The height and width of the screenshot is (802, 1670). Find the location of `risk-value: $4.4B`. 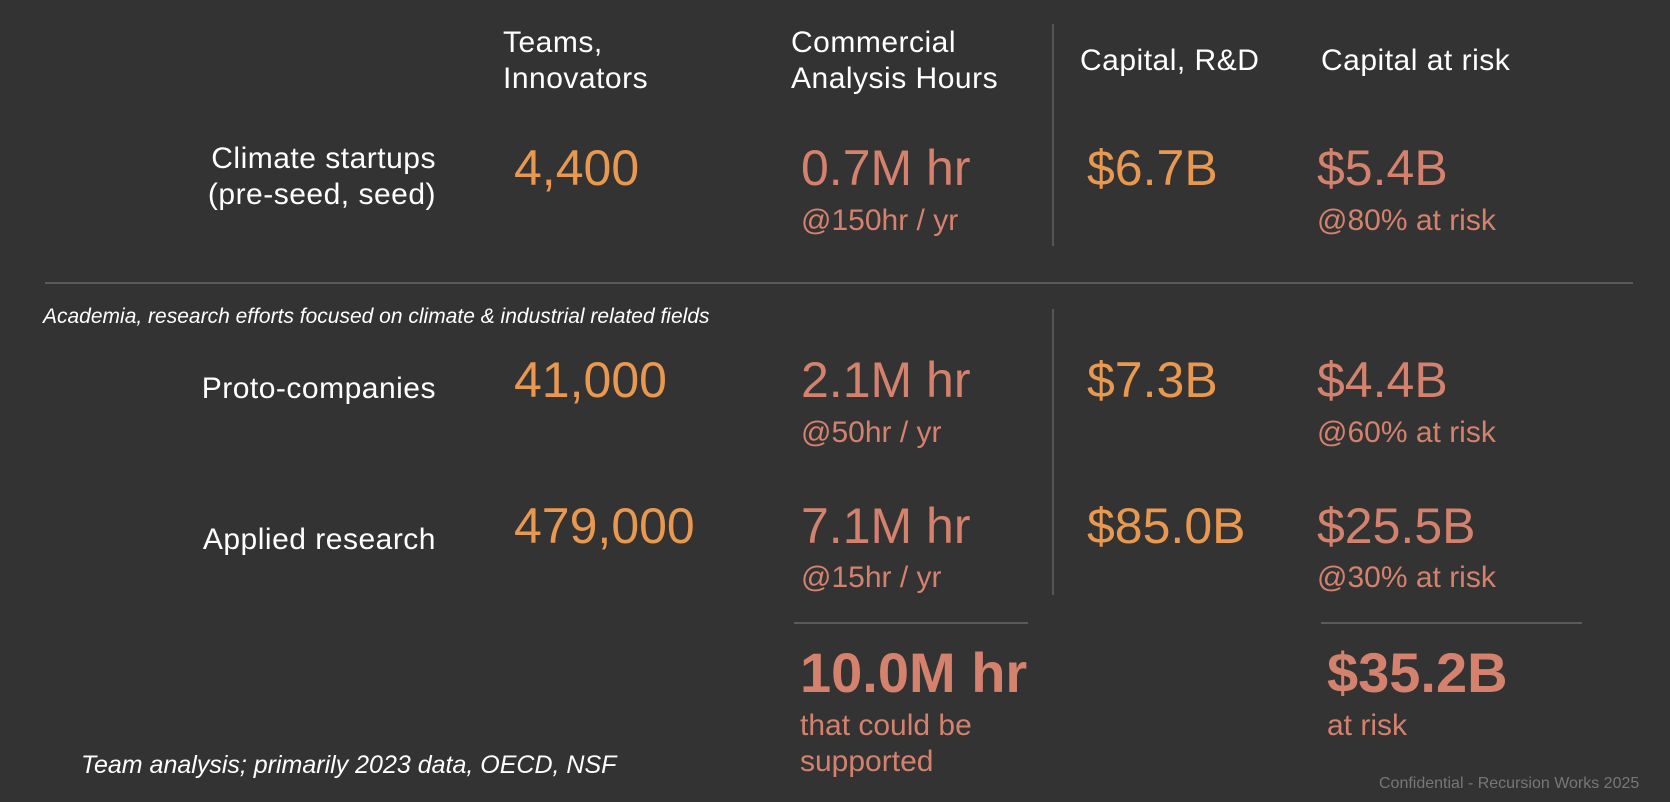

risk-value: $4.4B is located at coordinates (1382, 380).